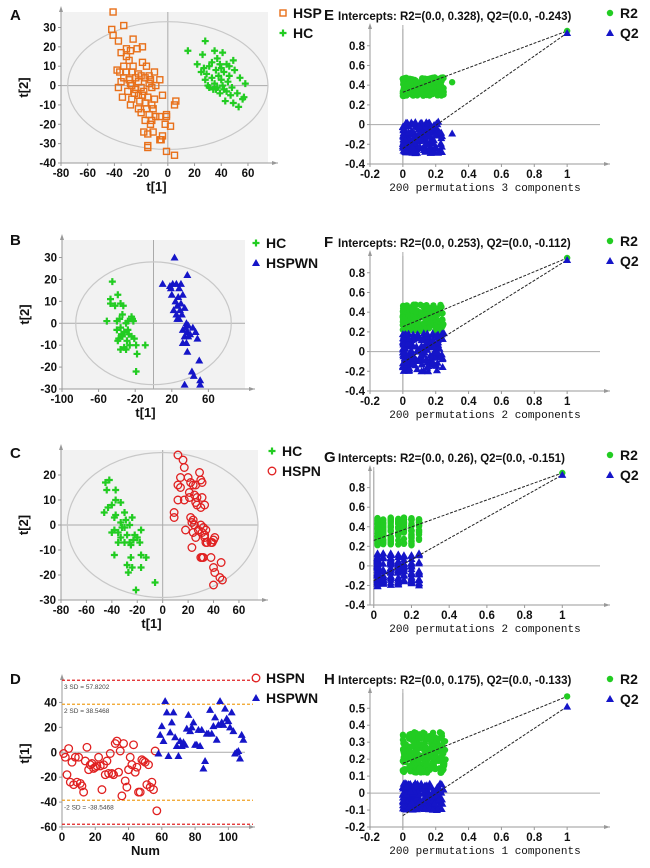 The image size is (650, 868). What do you see at coordinates (201, 734) in the screenshot?
I see `series-hspwn` at bounding box center [201, 734].